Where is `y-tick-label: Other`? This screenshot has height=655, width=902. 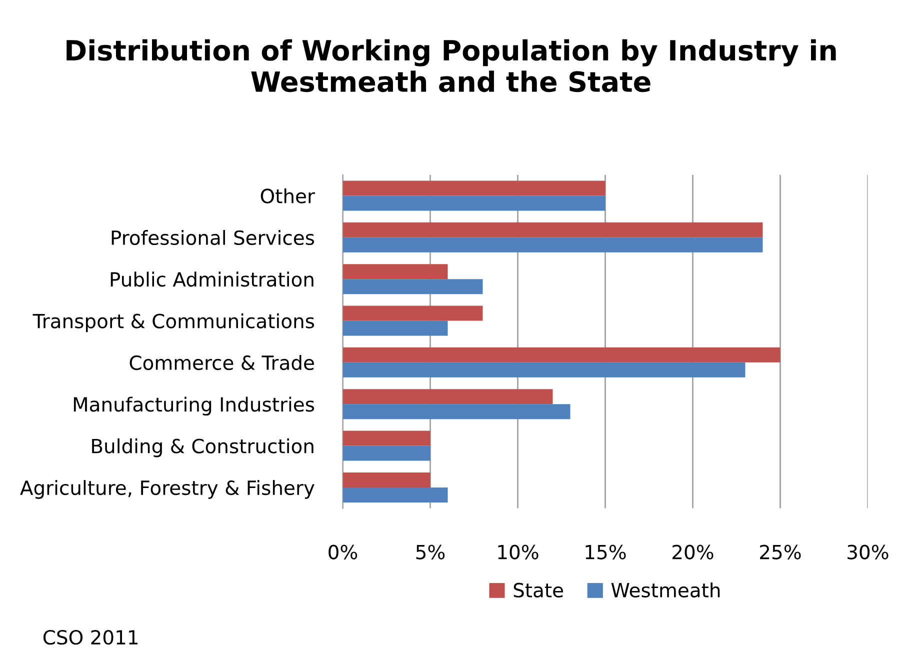 y-tick-label: Other is located at coordinates (287, 196).